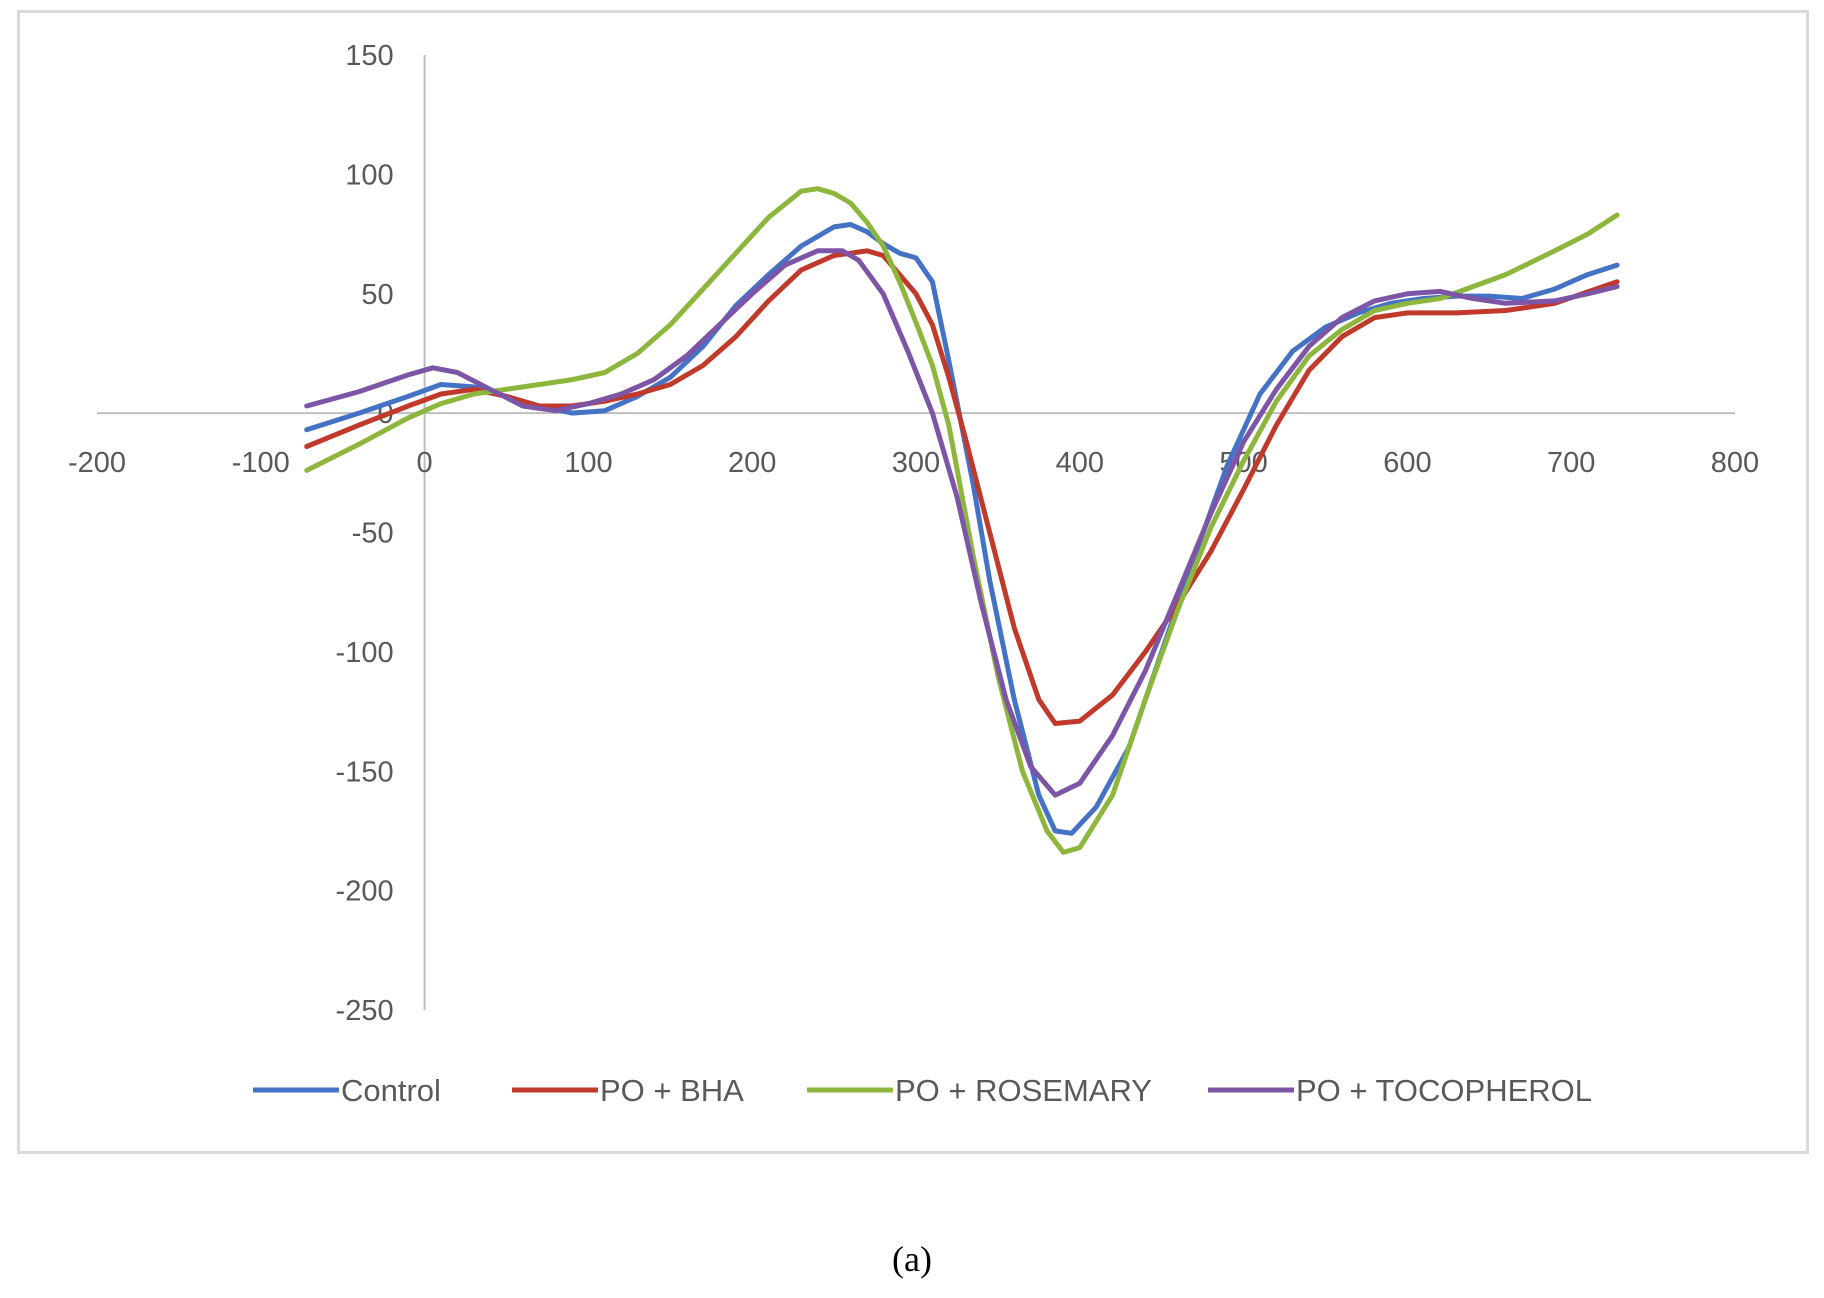  Describe the element at coordinates (912, 1259) in the screenshot. I see `figure-caption: (a)` at that location.